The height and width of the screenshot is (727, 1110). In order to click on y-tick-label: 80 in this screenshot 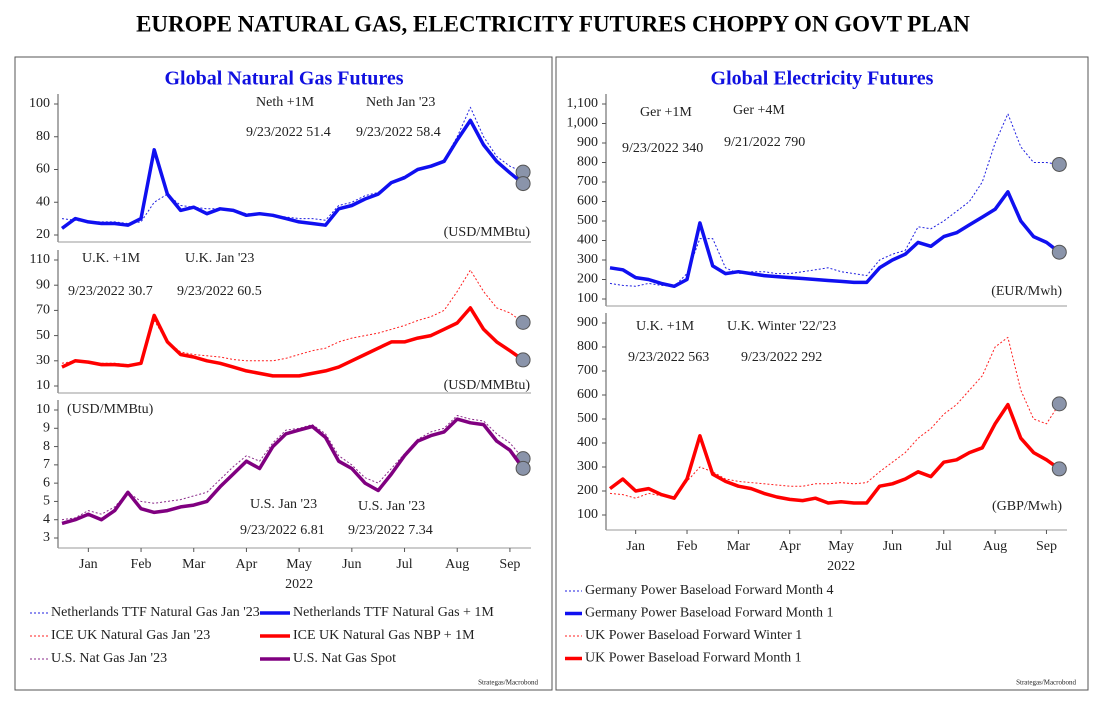, I will do `click(43, 136)`.